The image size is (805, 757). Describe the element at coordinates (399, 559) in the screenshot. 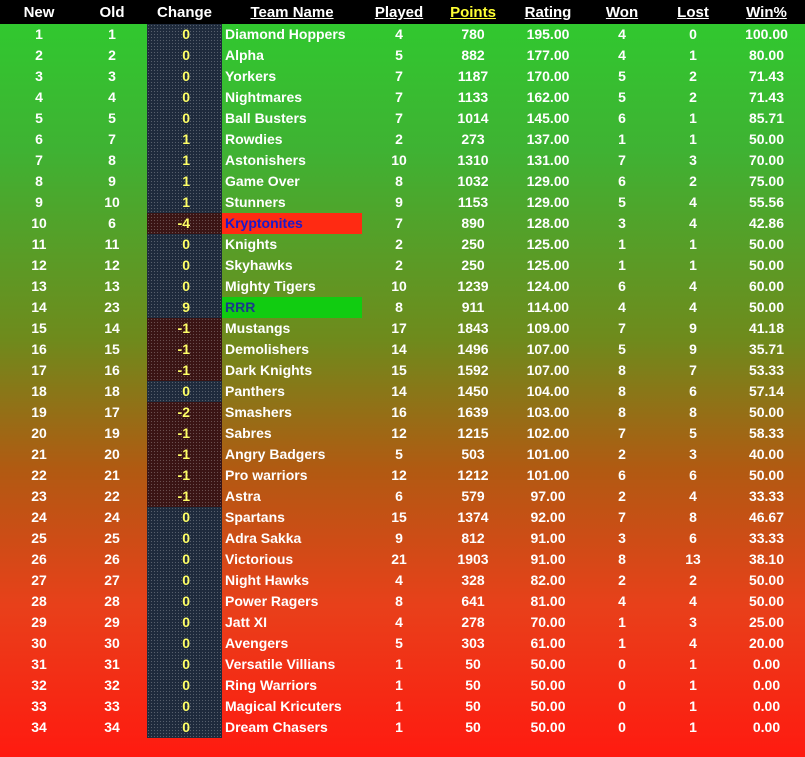

I see `played-cell: 21` at that location.